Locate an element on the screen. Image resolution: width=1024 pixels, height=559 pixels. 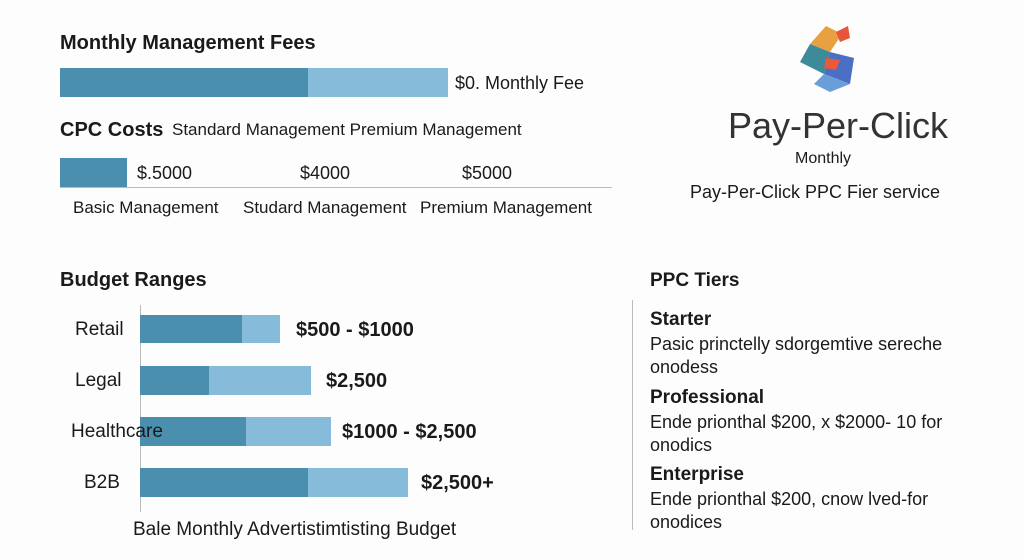
brand-title: Pay-Per-Click is located at coordinates (838, 125).